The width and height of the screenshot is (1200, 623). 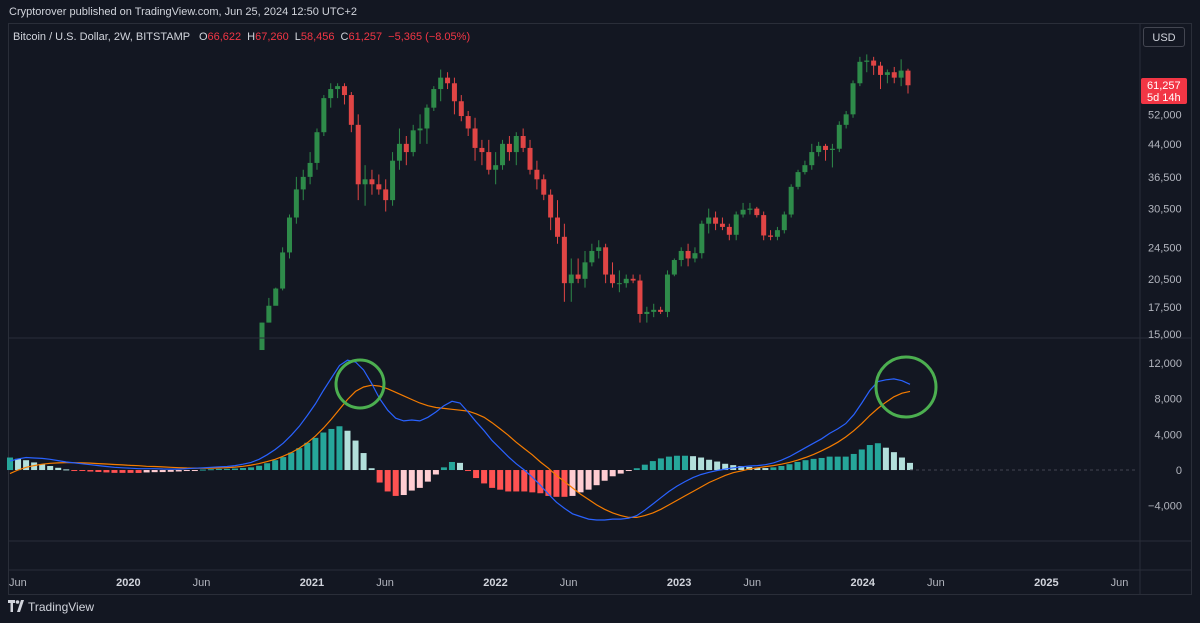 What do you see at coordinates (101, 37) in the screenshot?
I see `symbol-title: Bitcoin / U.S. Dollar, 2W, BITSTAMP` at bounding box center [101, 37].